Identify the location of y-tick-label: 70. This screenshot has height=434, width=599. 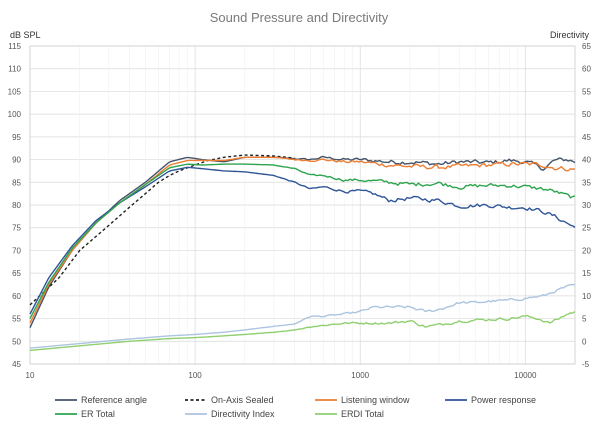
(16, 250).